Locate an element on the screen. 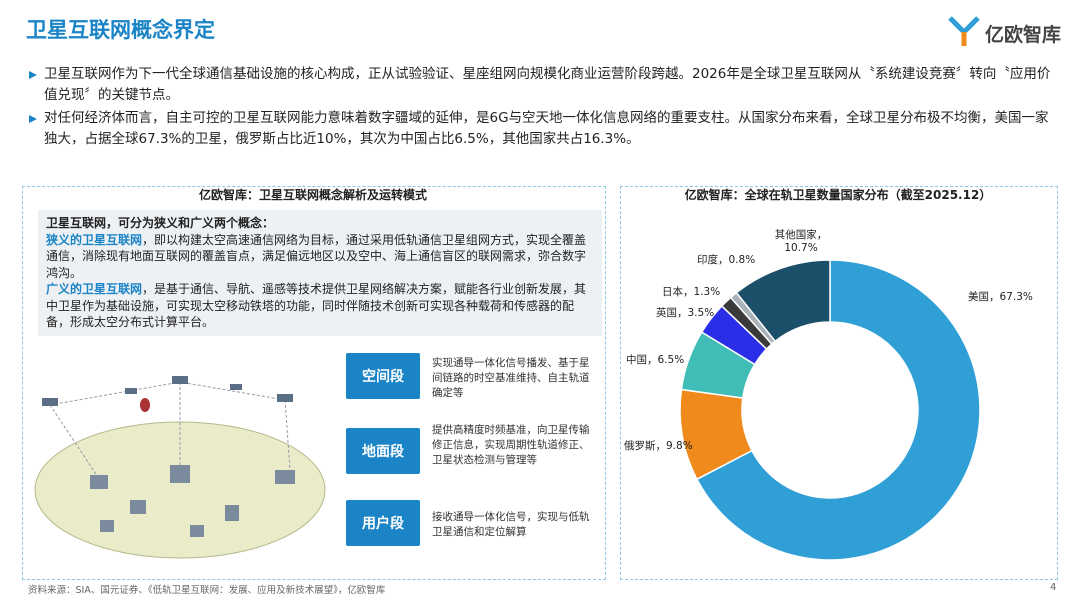 This screenshot has height=608, width=1080. logo-text: 亿欧智库 is located at coordinates (1023, 35).